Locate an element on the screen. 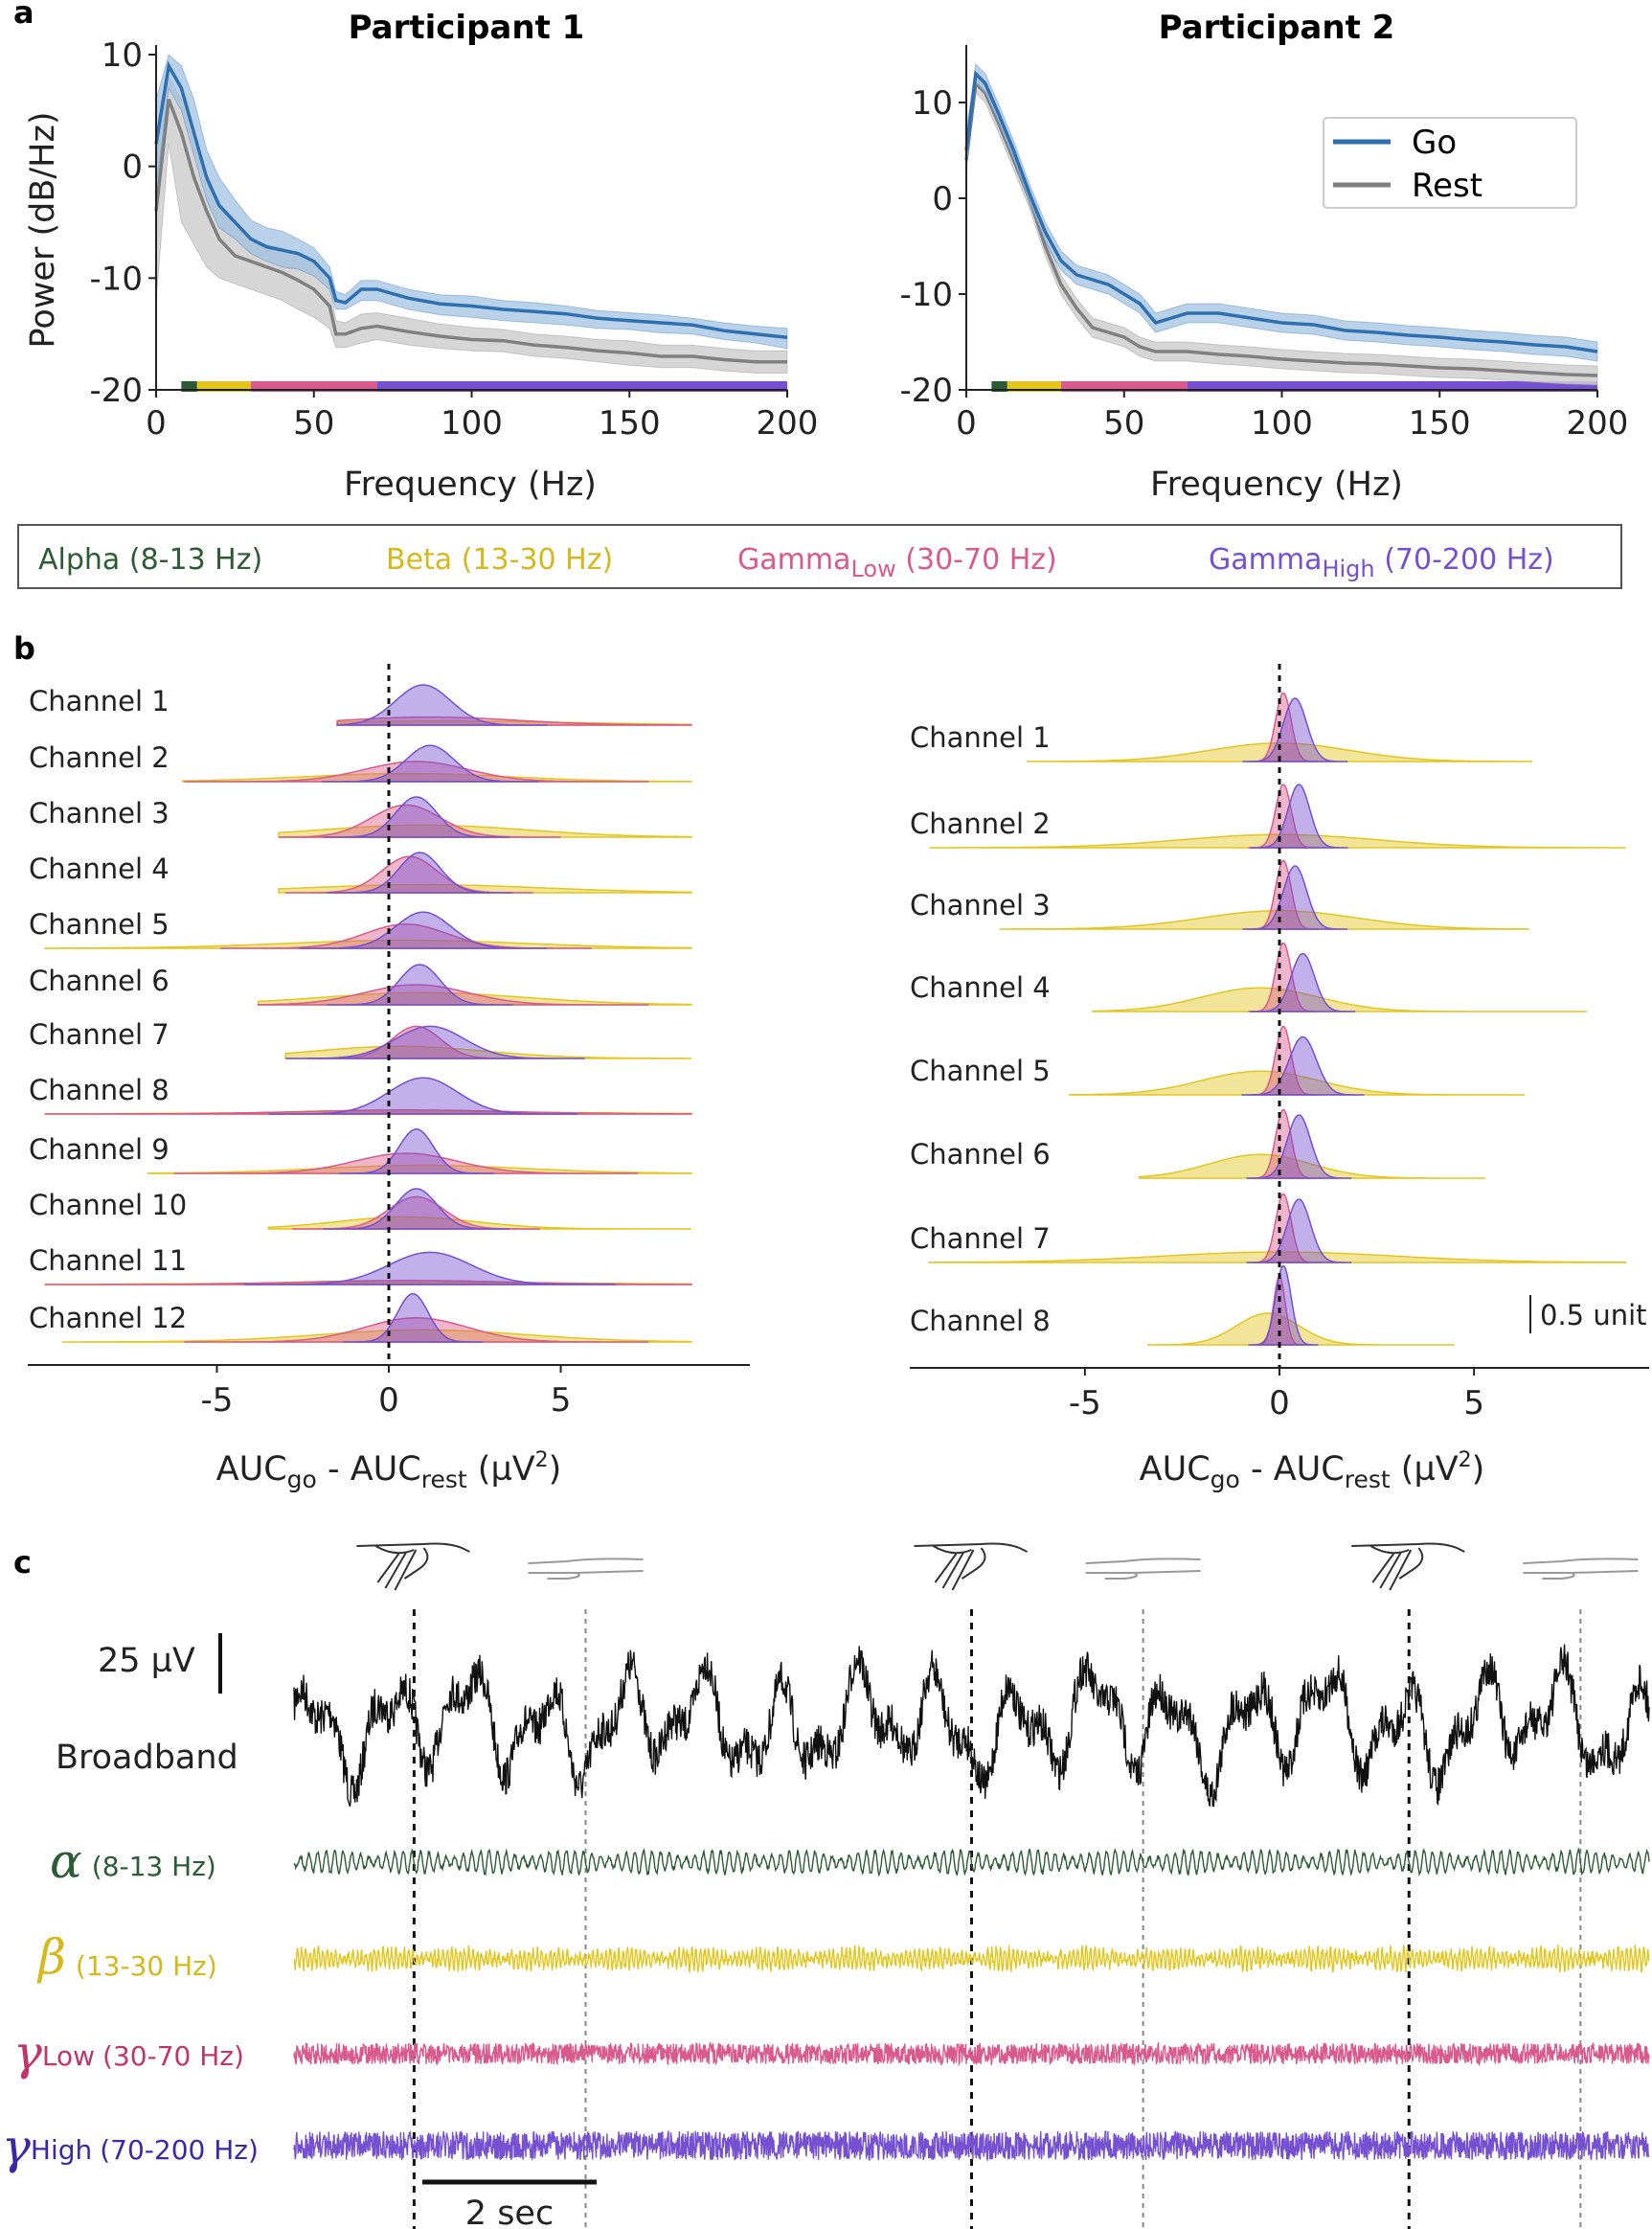 The height and width of the screenshot is (2229, 1652). trace-gamma-low is located at coordinates (971, 2054).